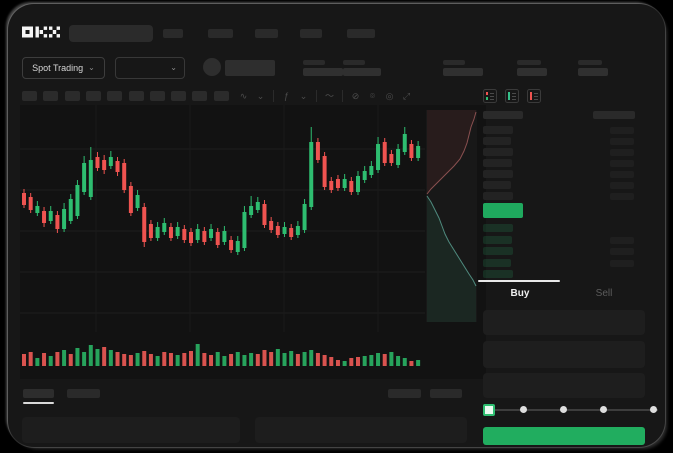 The height and width of the screenshot is (453, 673). Describe the element at coordinates (58, 68) in the screenshot. I see `market-type-label: Spot Trading` at that location.